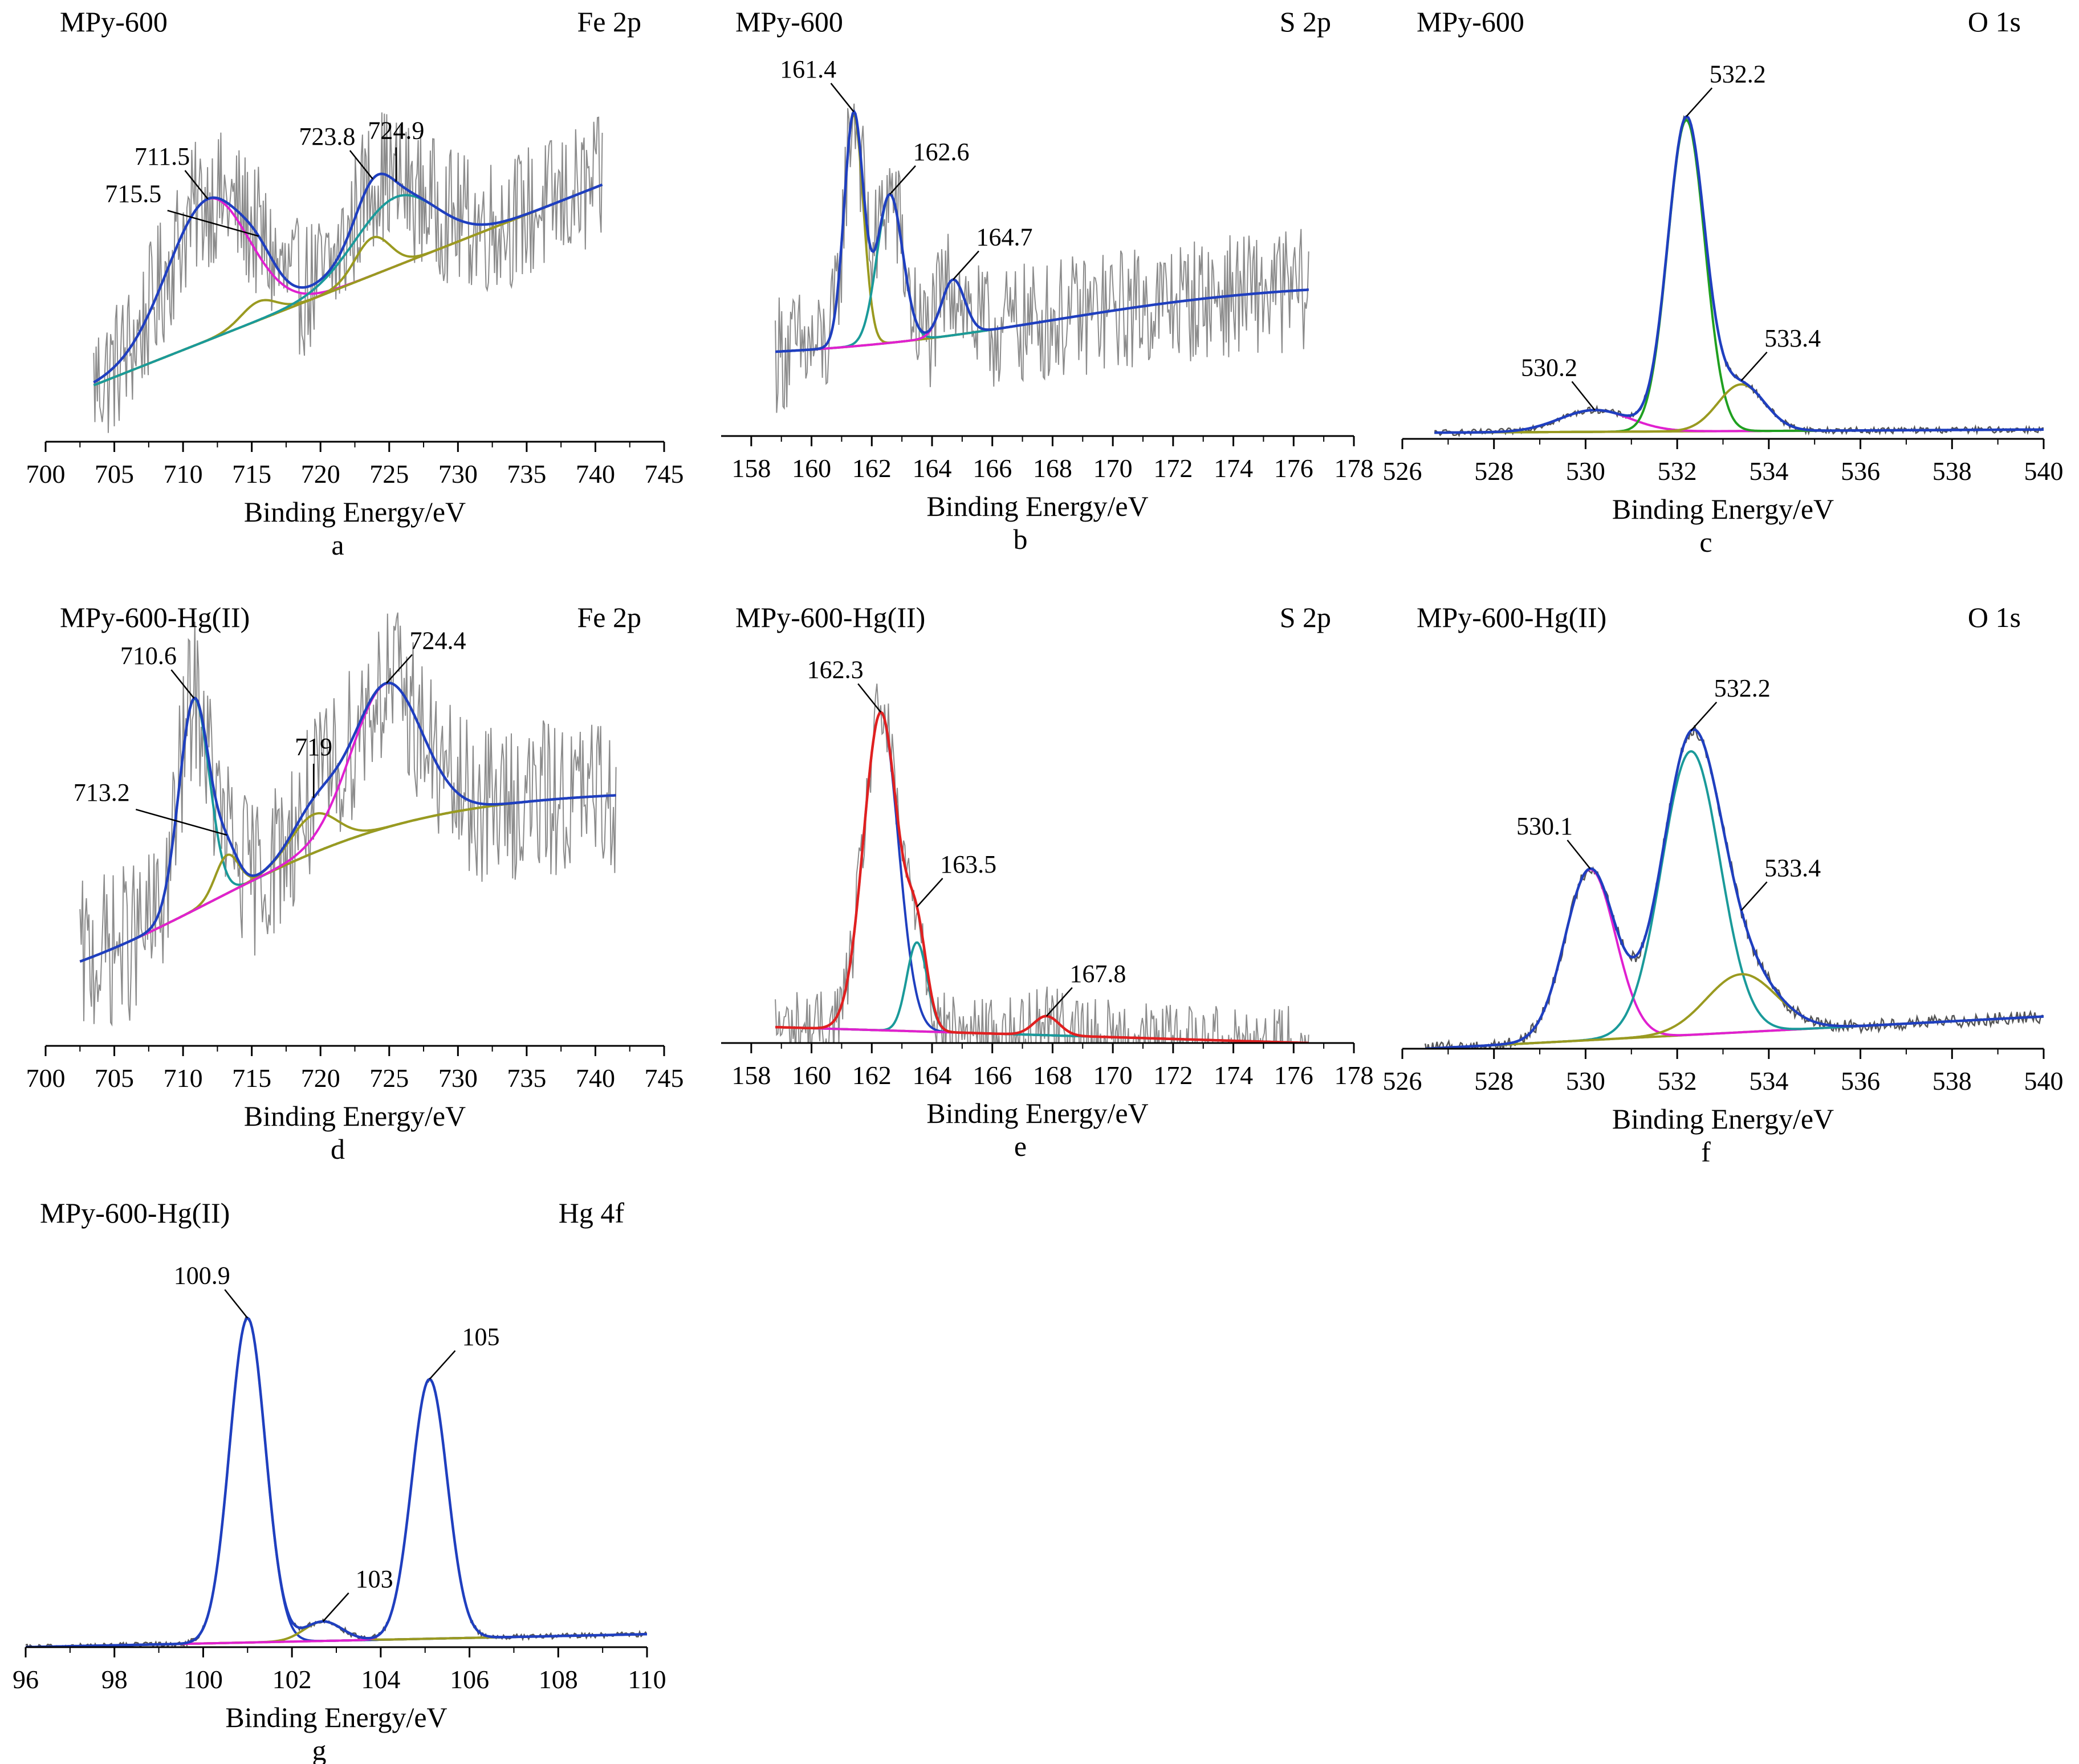 The width and height of the screenshot is (2079, 1764). What do you see at coordinates (1494, 1080) in the screenshot?
I see `x-tick-label: 528` at bounding box center [1494, 1080].